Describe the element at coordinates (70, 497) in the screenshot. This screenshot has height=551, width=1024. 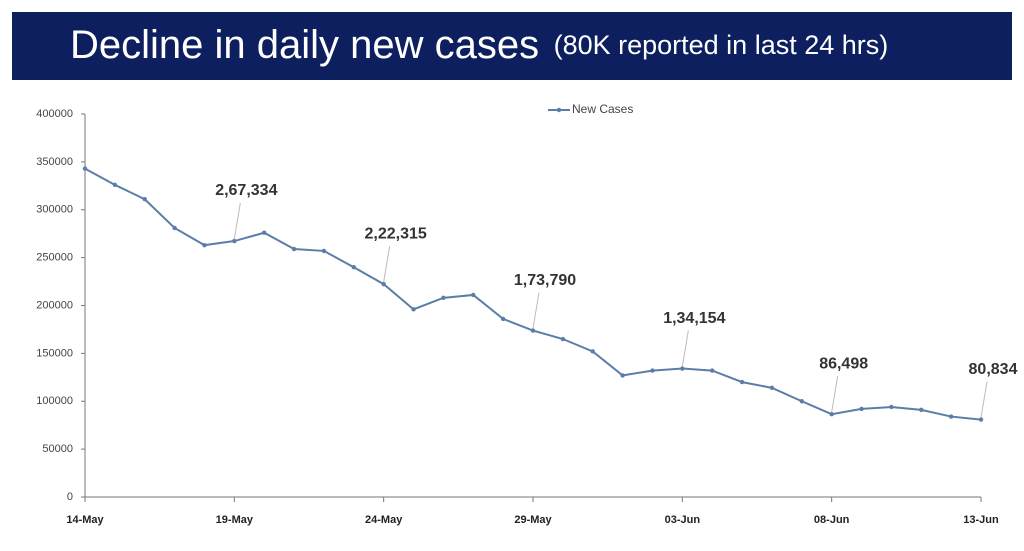
I see `y-tick-label: 0` at that location.